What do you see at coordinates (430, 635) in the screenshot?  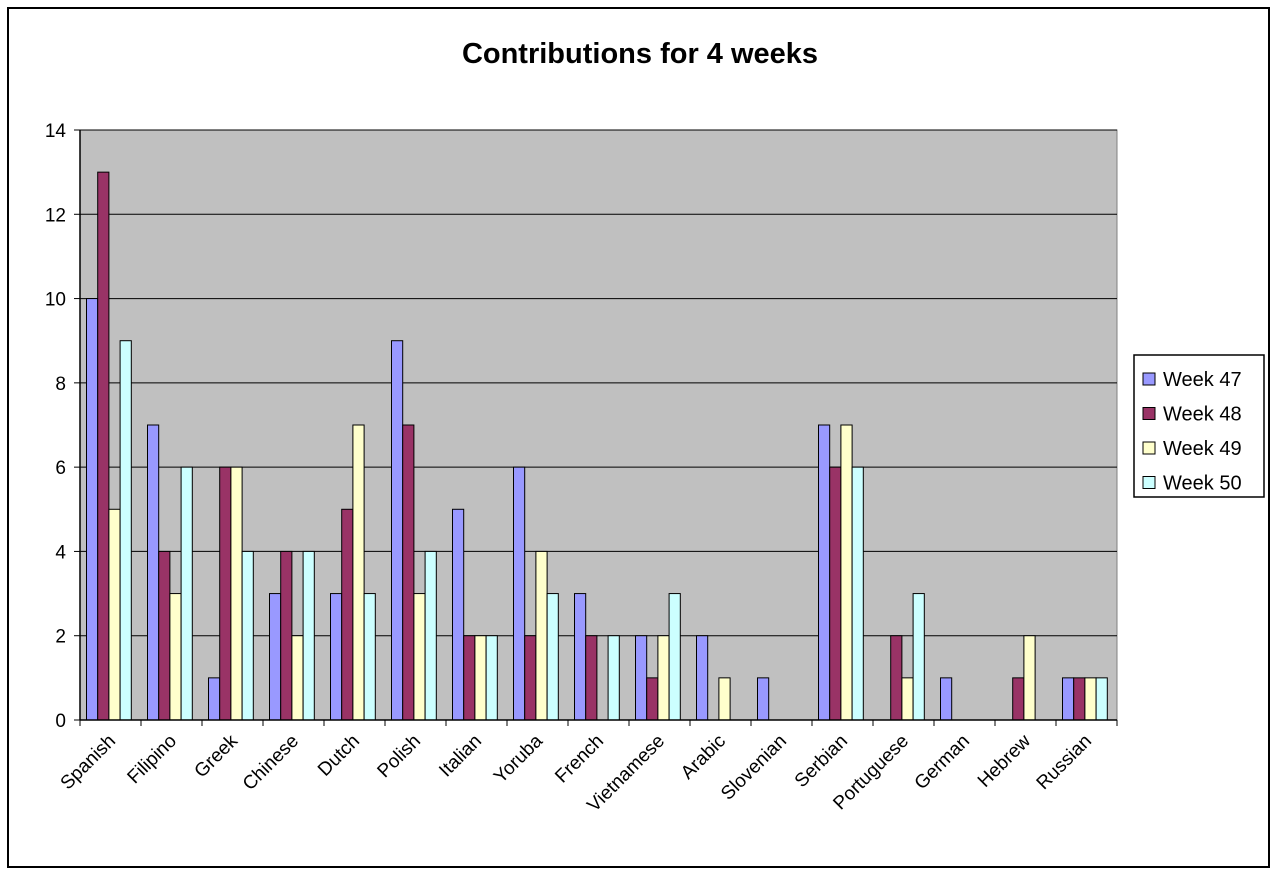 I see `bar-week-50-polish` at bounding box center [430, 635].